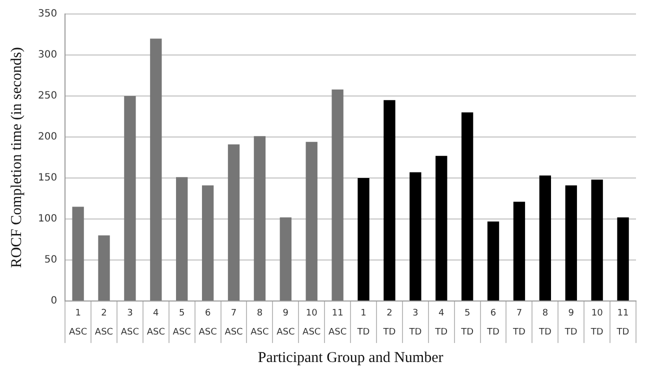  Describe the element at coordinates (545, 323) in the screenshot. I see `x-tick-label: 8 TD` at that location.